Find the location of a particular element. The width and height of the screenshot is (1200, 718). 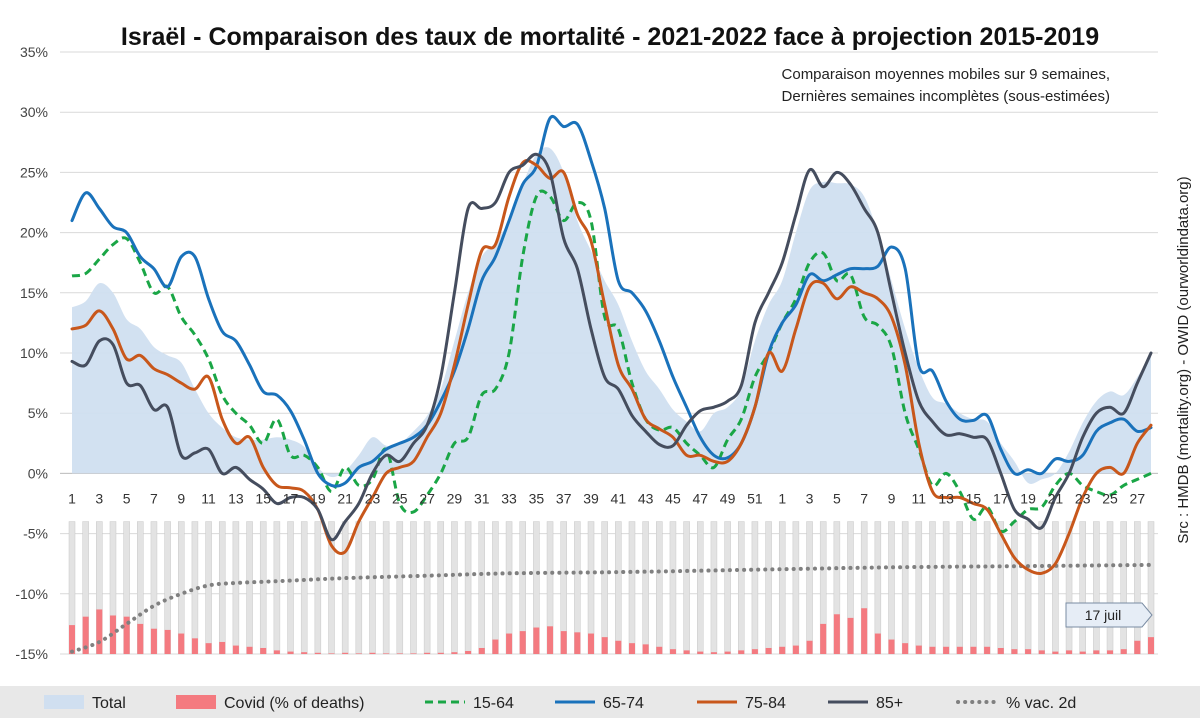

x-tick-label: 25 is located at coordinates (1110, 498).